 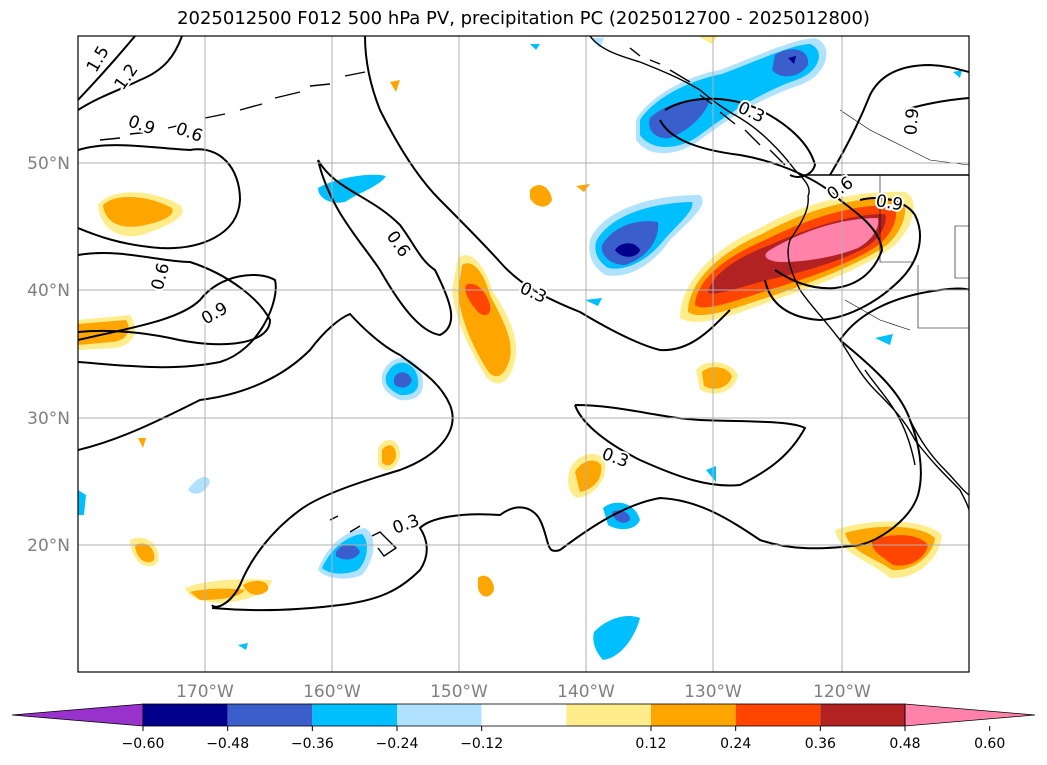 What do you see at coordinates (650, 744) in the screenshot?
I see `colorbar-tick-label: 0.12` at bounding box center [650, 744].